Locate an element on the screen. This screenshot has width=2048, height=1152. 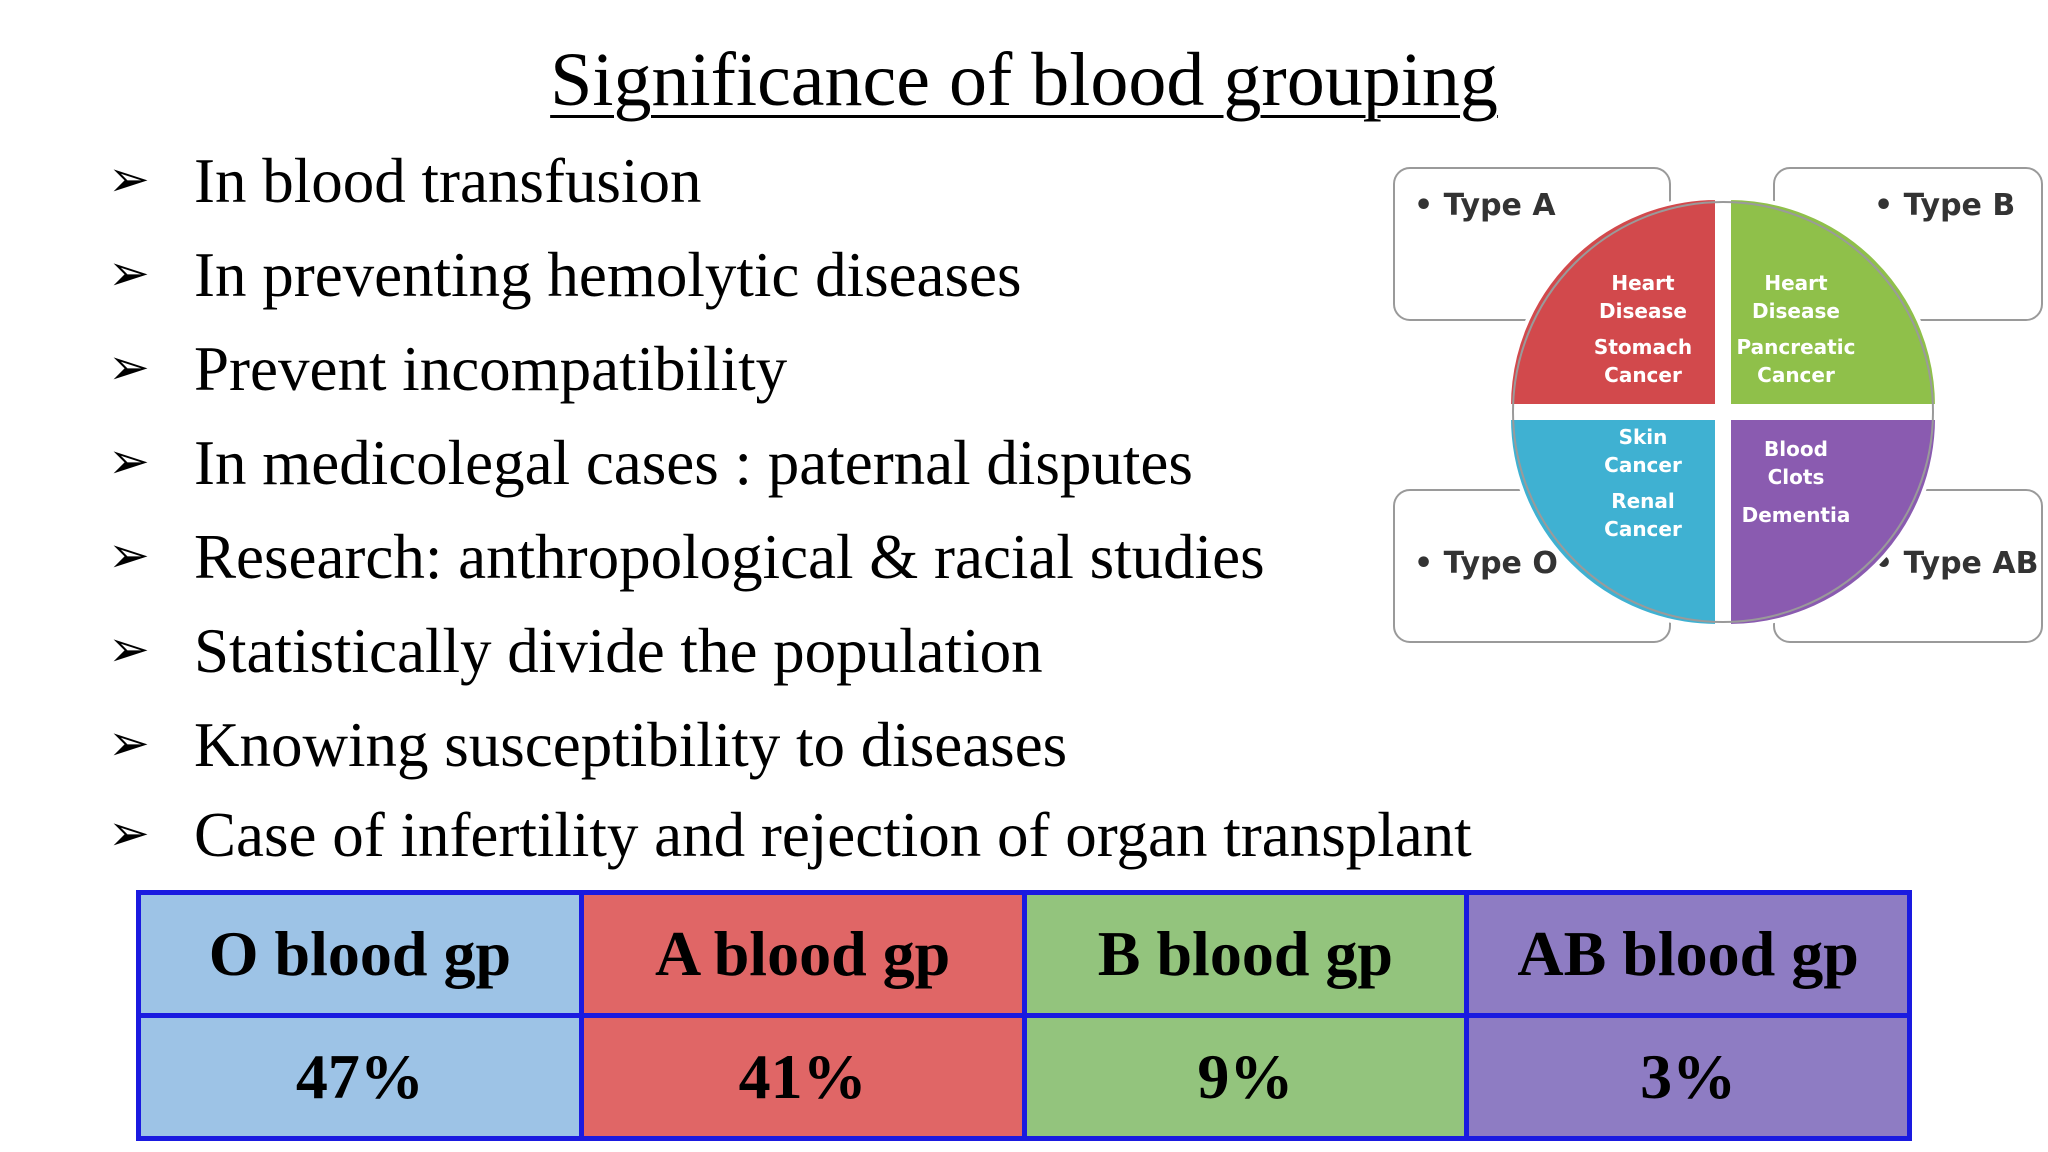
table-header-cell: B blood gp is located at coordinates (1245, 954).